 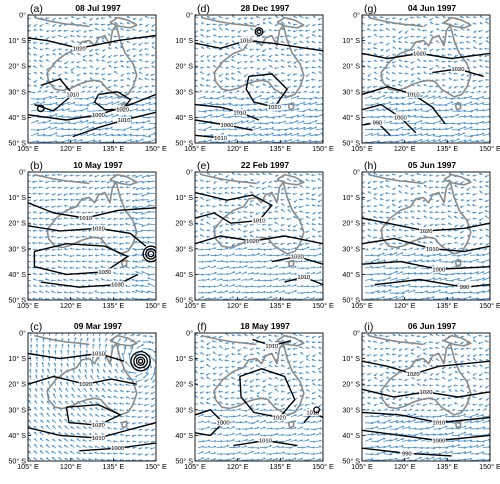 What do you see at coordinates (265, 165) in the screenshot?
I see `panel-date: 22 Feb 1997` at bounding box center [265, 165].